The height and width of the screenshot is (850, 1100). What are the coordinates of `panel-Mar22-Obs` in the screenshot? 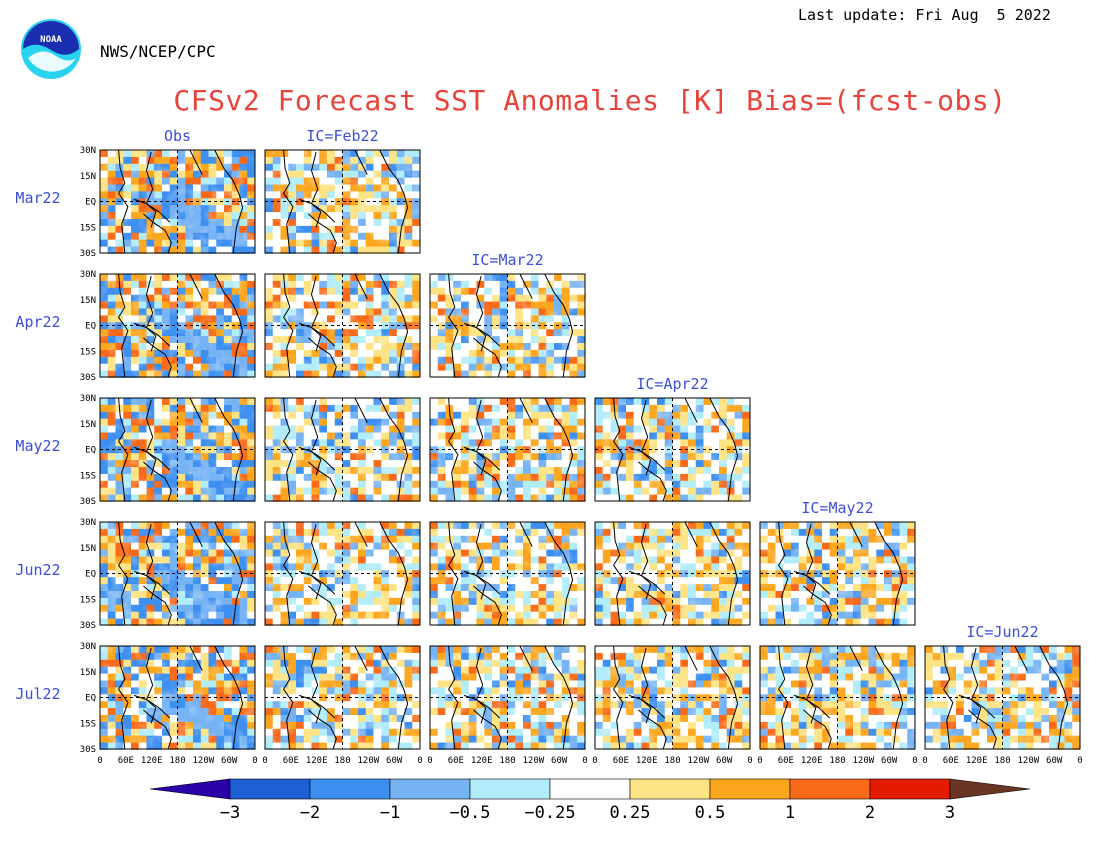 It's located at (177, 201).